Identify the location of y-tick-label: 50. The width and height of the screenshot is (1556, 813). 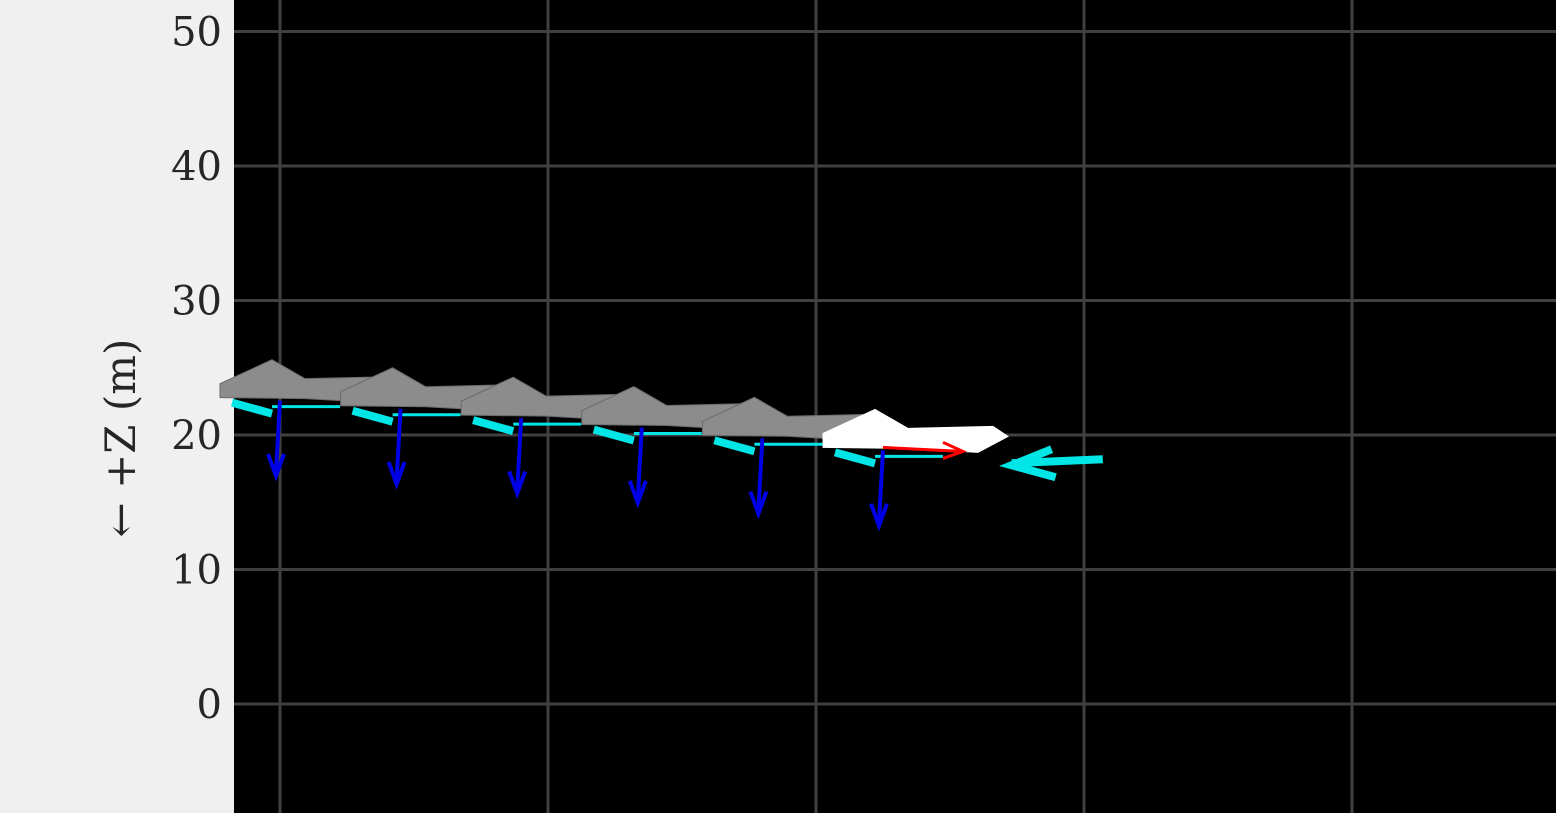
(196, 33).